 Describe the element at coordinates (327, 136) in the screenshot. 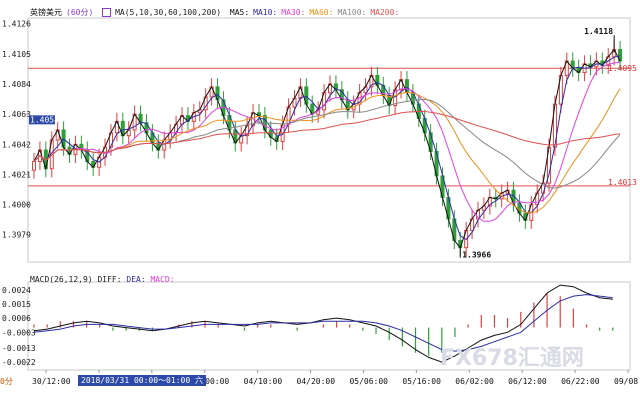

I see `ma-line` at that location.